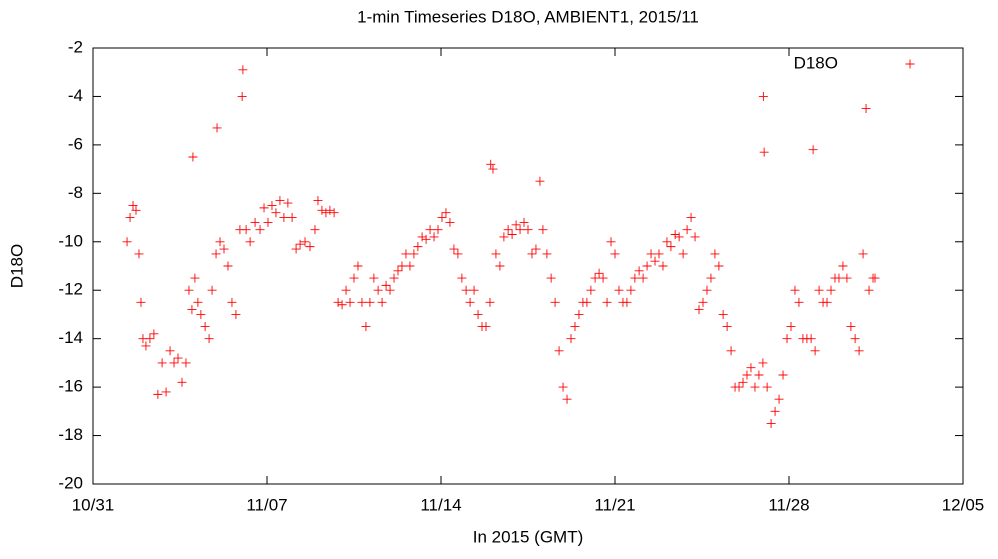  I want to click on y-tick-label: -16, so click(70, 386).